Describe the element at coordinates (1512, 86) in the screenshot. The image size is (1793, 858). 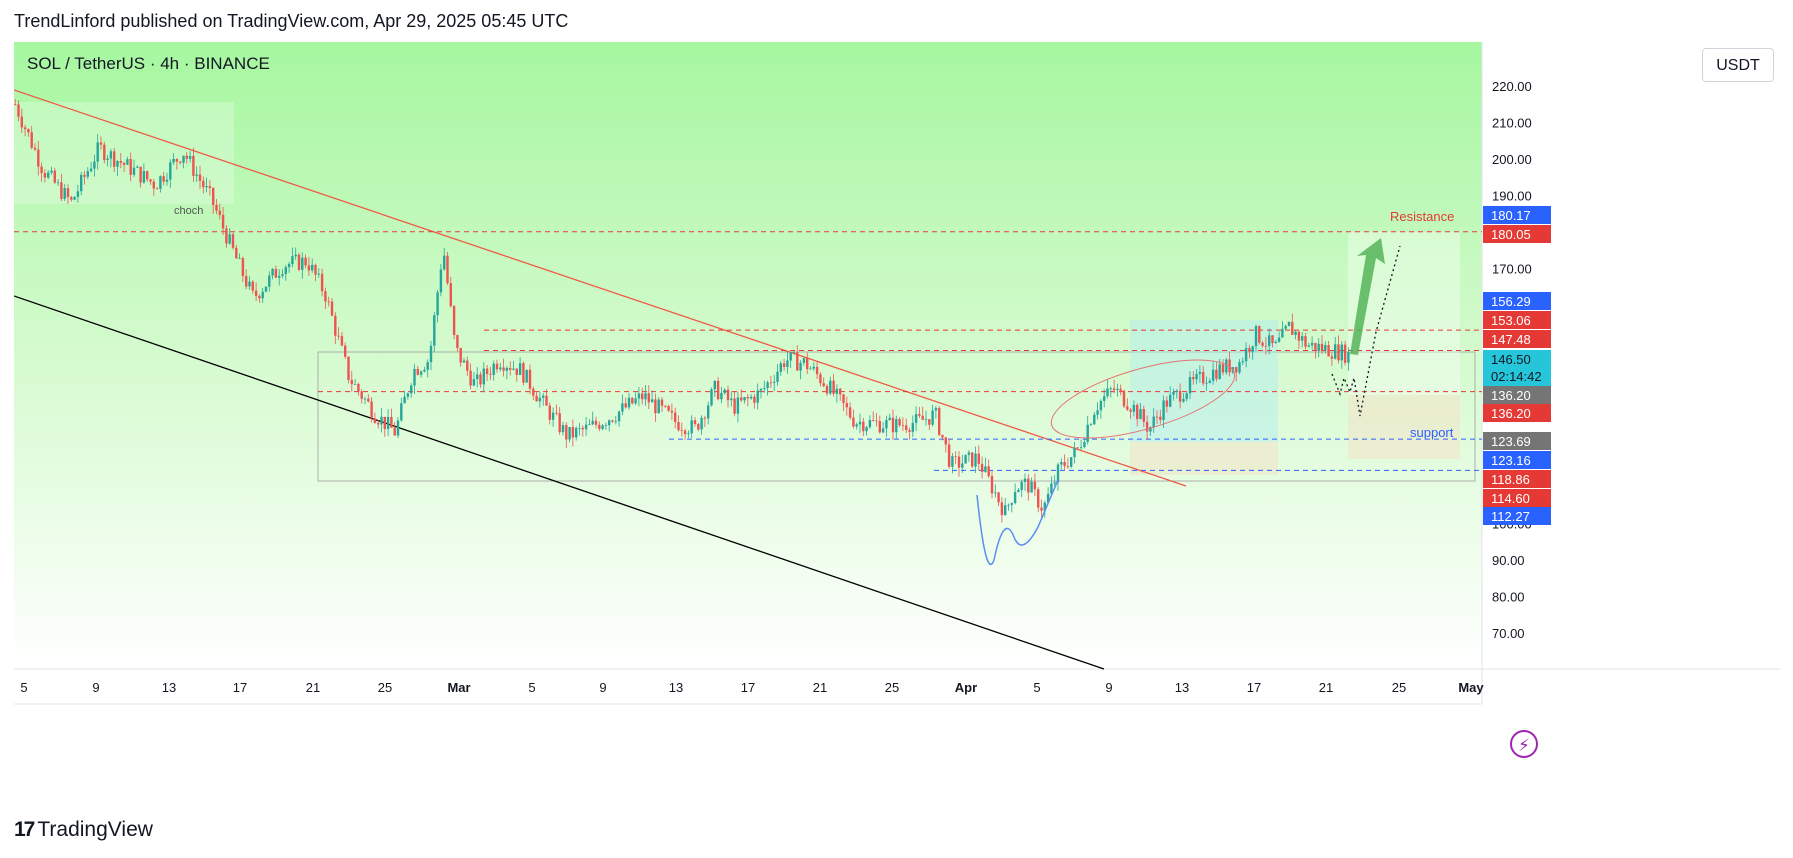
I see `price-tick-label: 220.00` at that location.